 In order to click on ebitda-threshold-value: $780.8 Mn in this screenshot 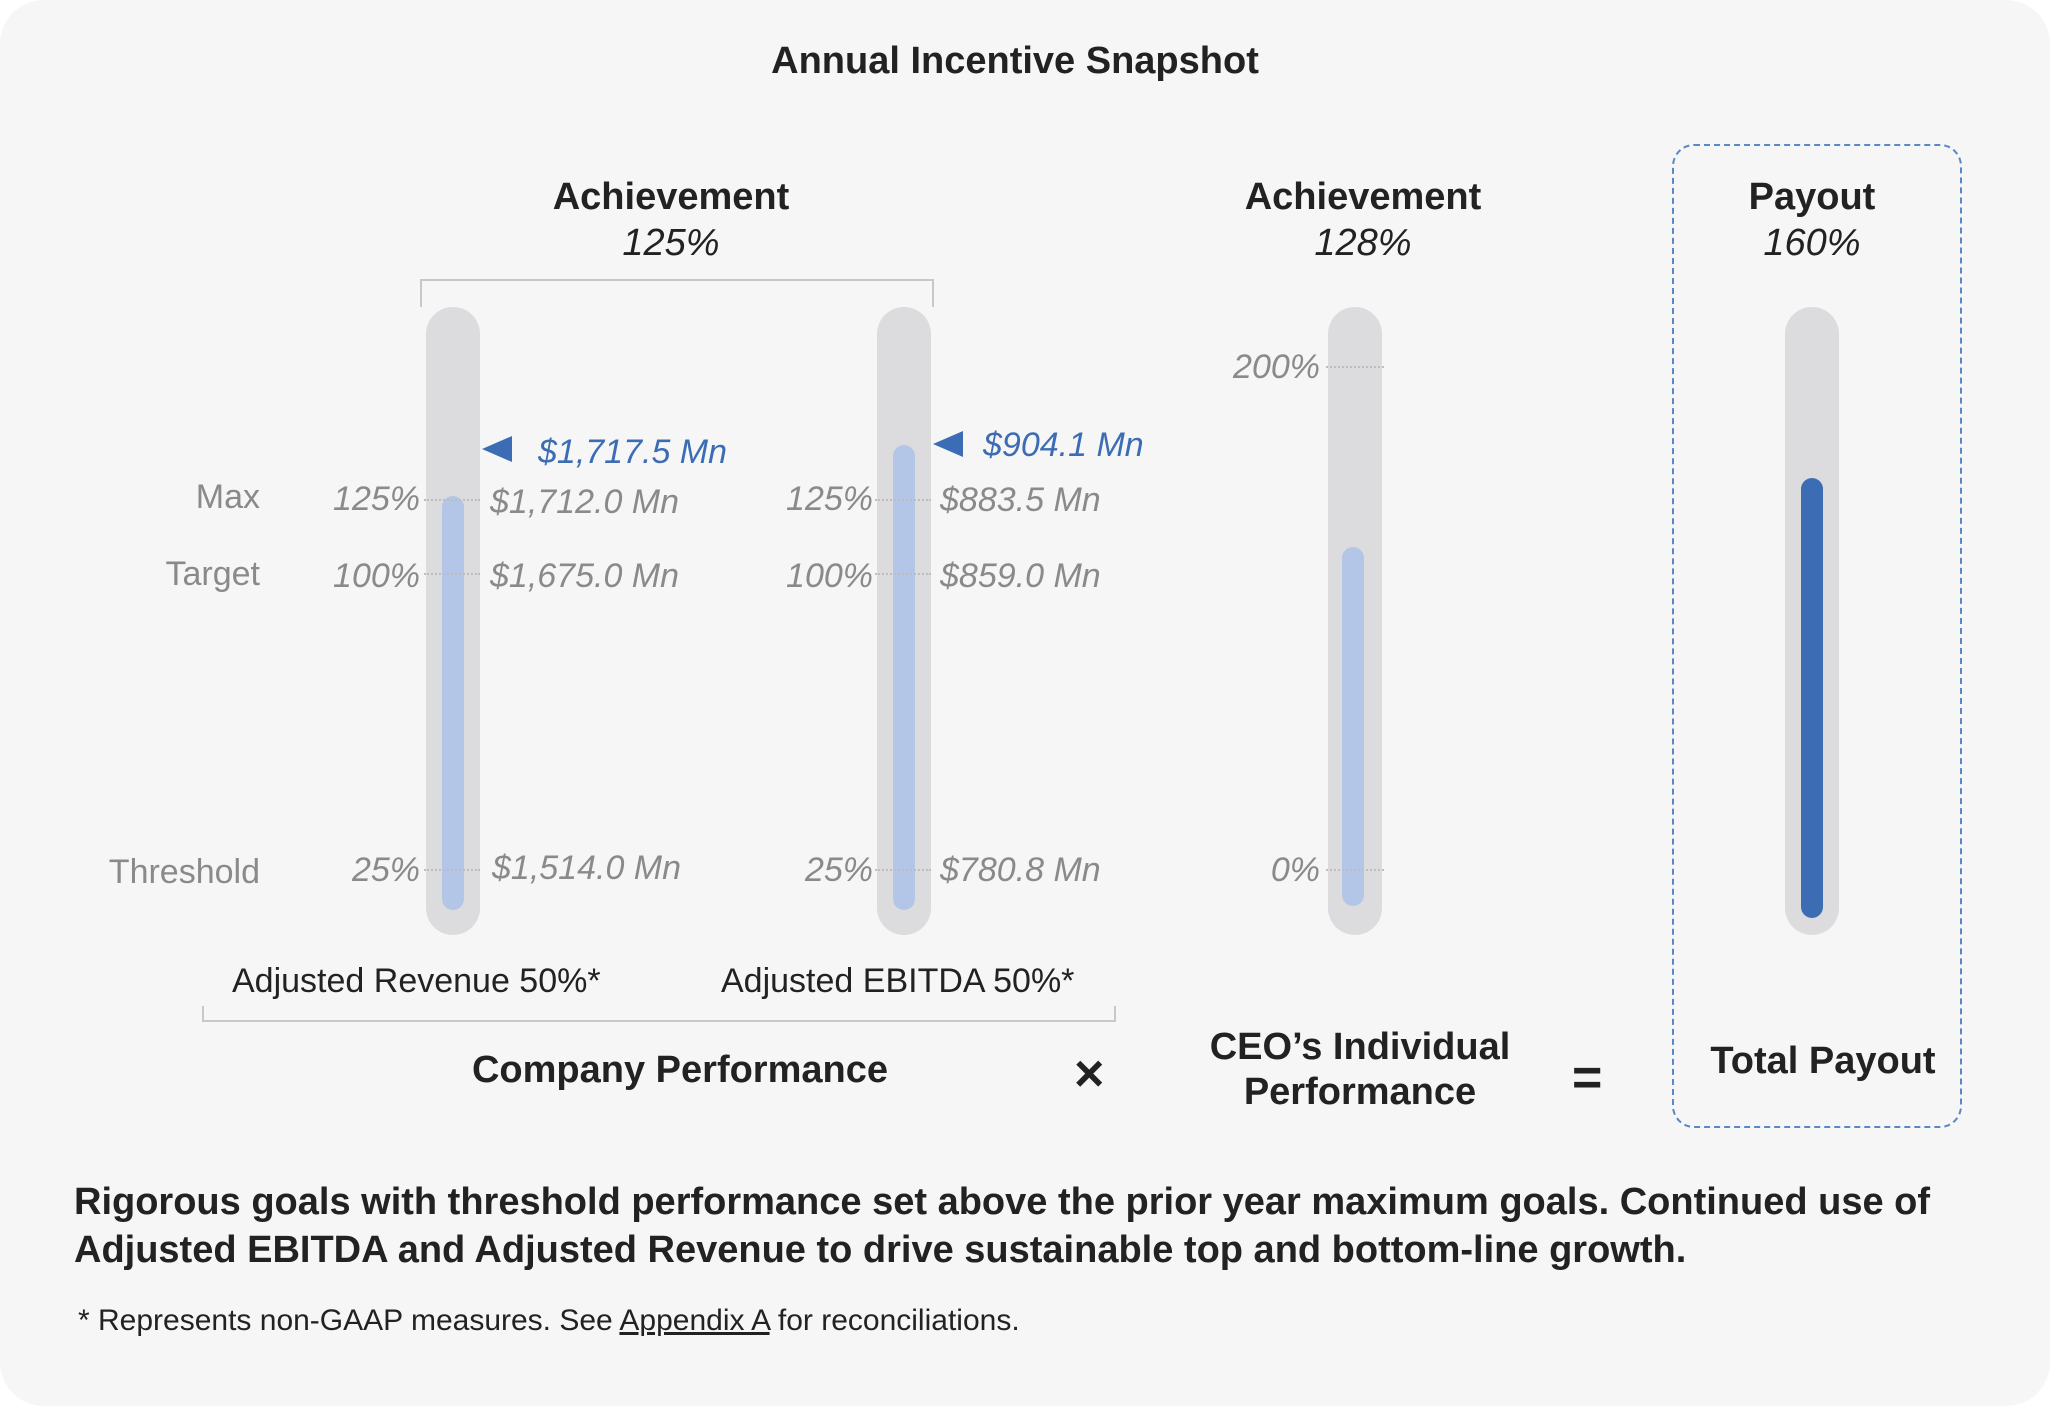, I will do `click(1020, 870)`.